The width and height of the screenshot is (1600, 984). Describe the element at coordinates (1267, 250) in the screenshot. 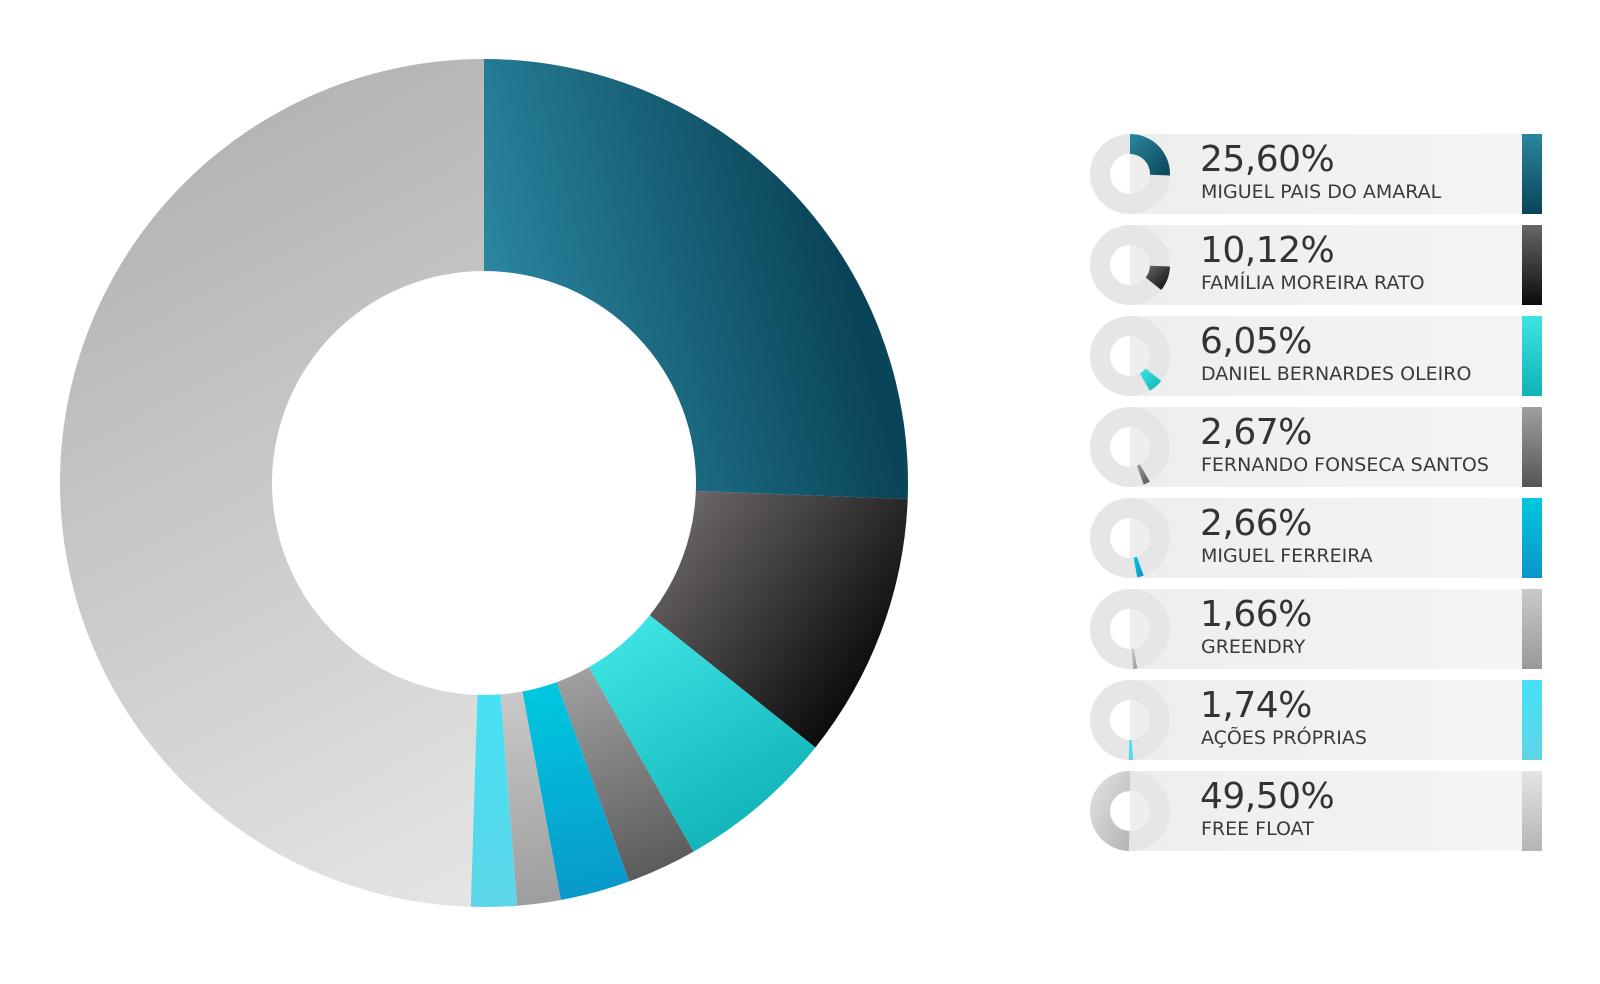

I see `legend-value: 10,12%` at that location.